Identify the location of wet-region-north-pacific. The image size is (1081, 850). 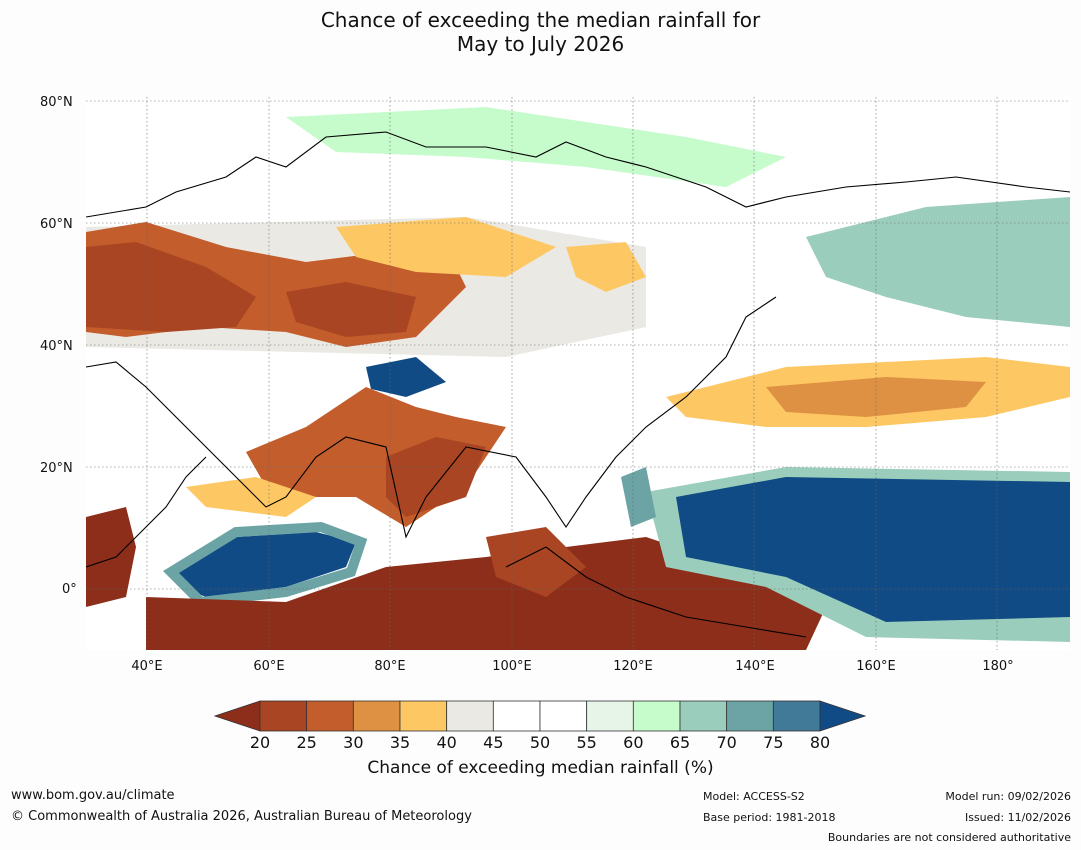
(938, 262).